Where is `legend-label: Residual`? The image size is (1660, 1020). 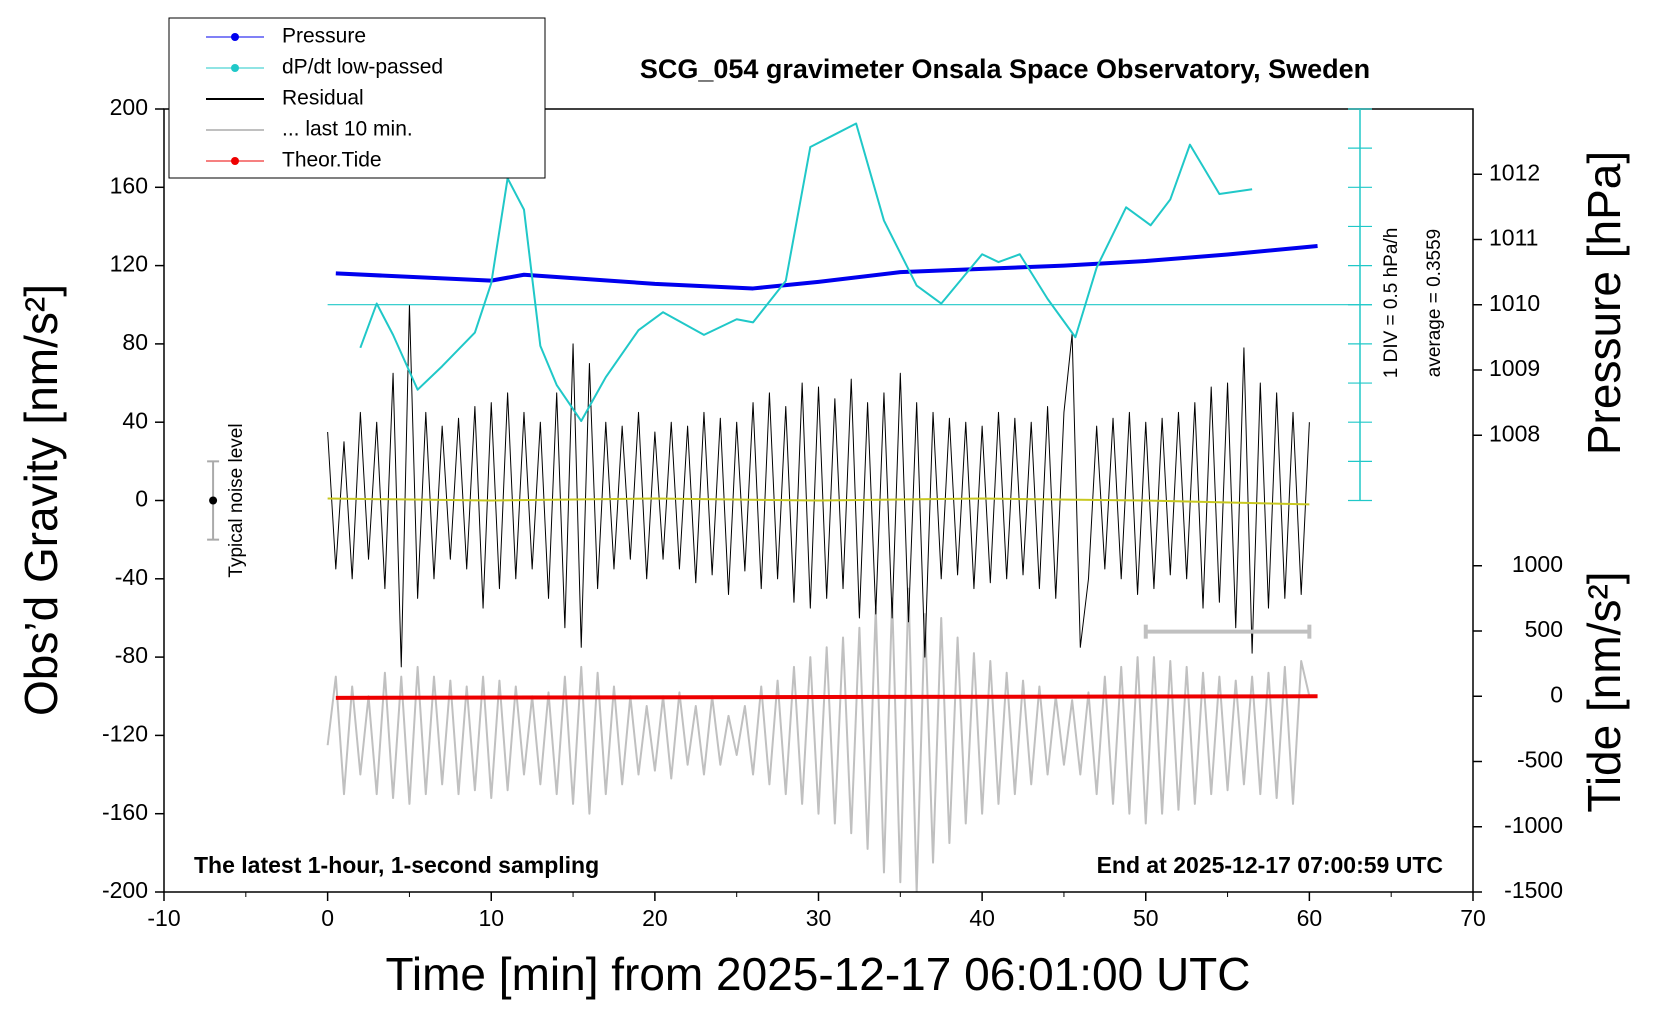 legend-label: Residual is located at coordinates (323, 98).